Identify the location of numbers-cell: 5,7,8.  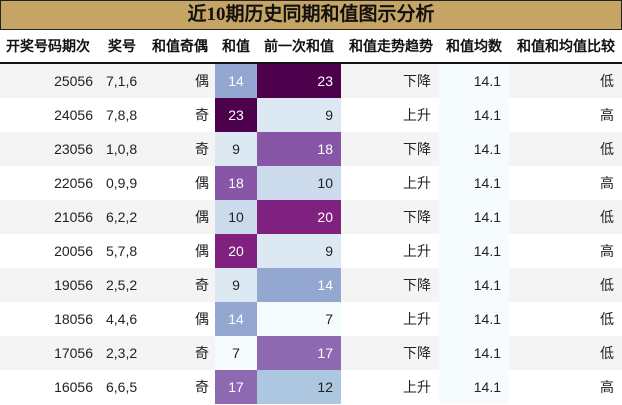
(122, 251).